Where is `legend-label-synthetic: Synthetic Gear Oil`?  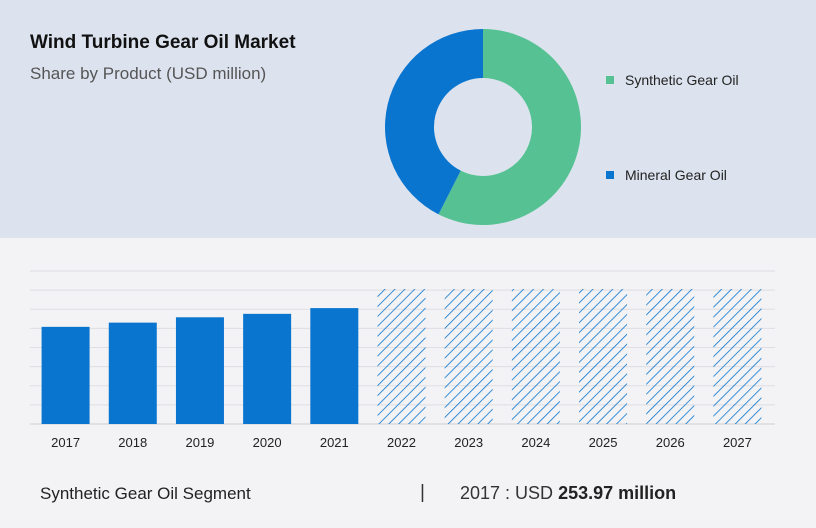
legend-label-synthetic: Synthetic Gear Oil is located at coordinates (682, 80).